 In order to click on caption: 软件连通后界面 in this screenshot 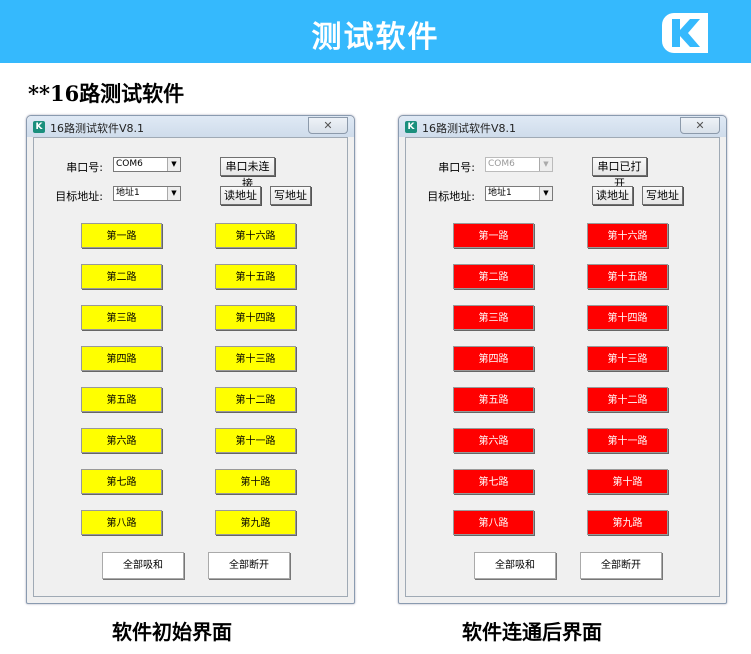, I will do `click(532, 632)`.